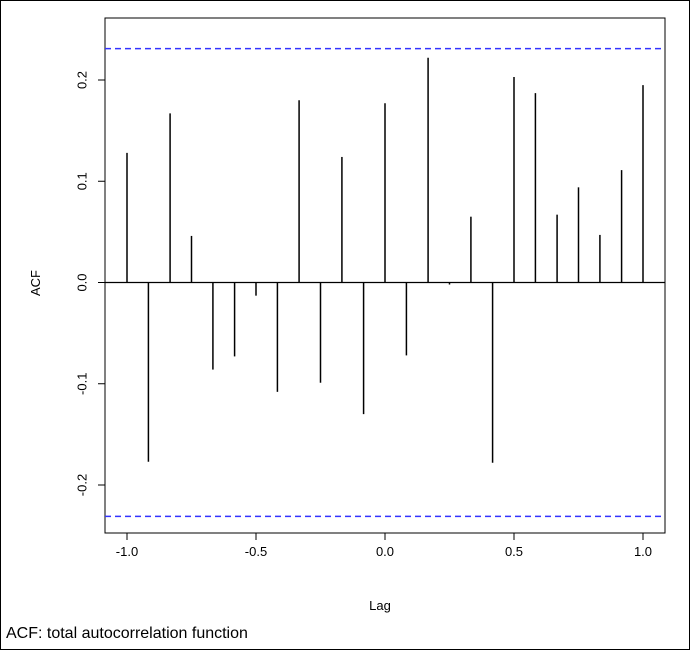 This screenshot has height=657, width=692. I want to click on x-tick-label: 0.0, so click(385, 551).